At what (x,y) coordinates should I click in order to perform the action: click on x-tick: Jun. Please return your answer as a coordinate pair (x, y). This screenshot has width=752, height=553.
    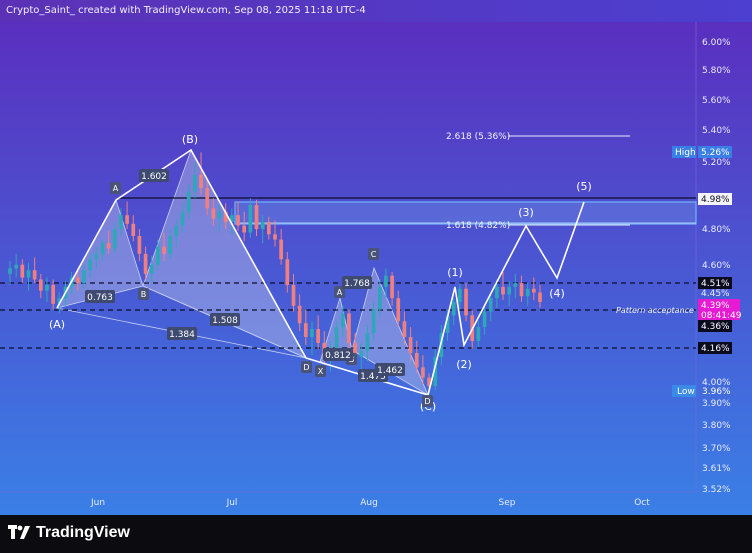
    Looking at the image, I should click on (97, 503).